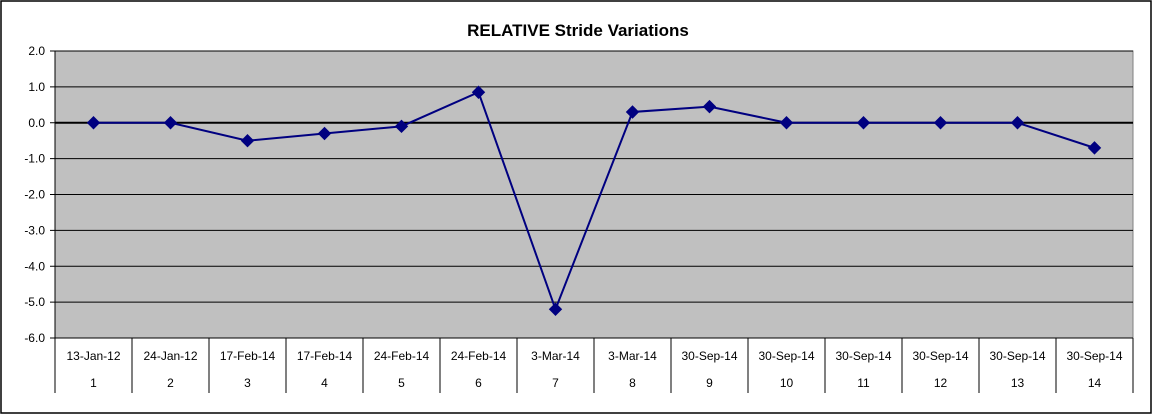  I want to click on y-tick-label: -5.0, so click(34, 302).